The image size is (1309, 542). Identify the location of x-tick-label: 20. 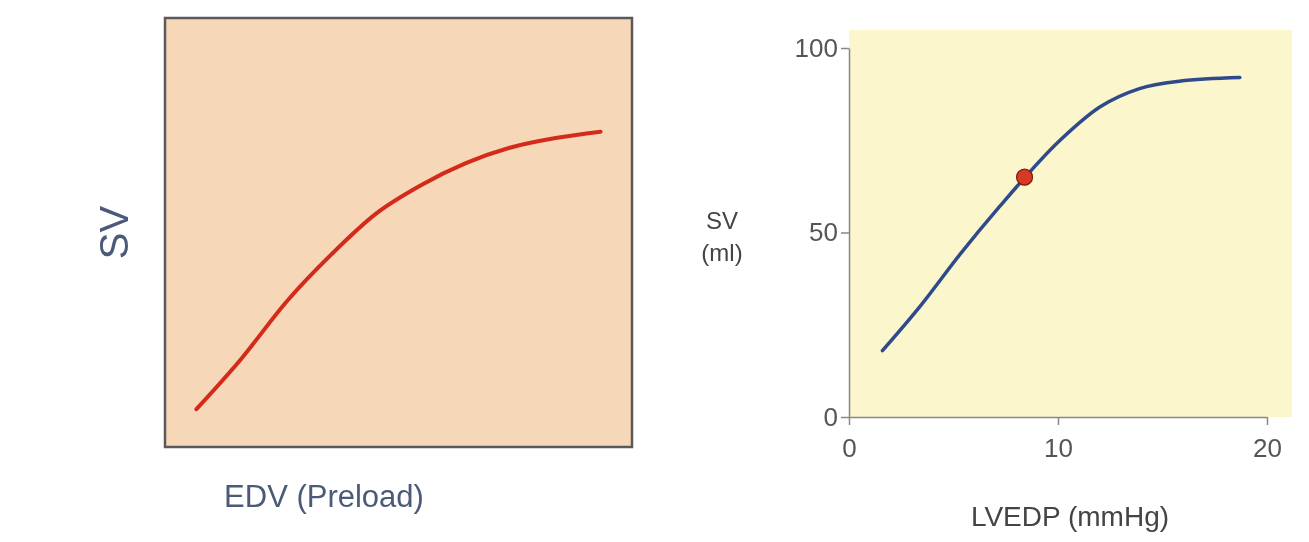
(1267, 447).